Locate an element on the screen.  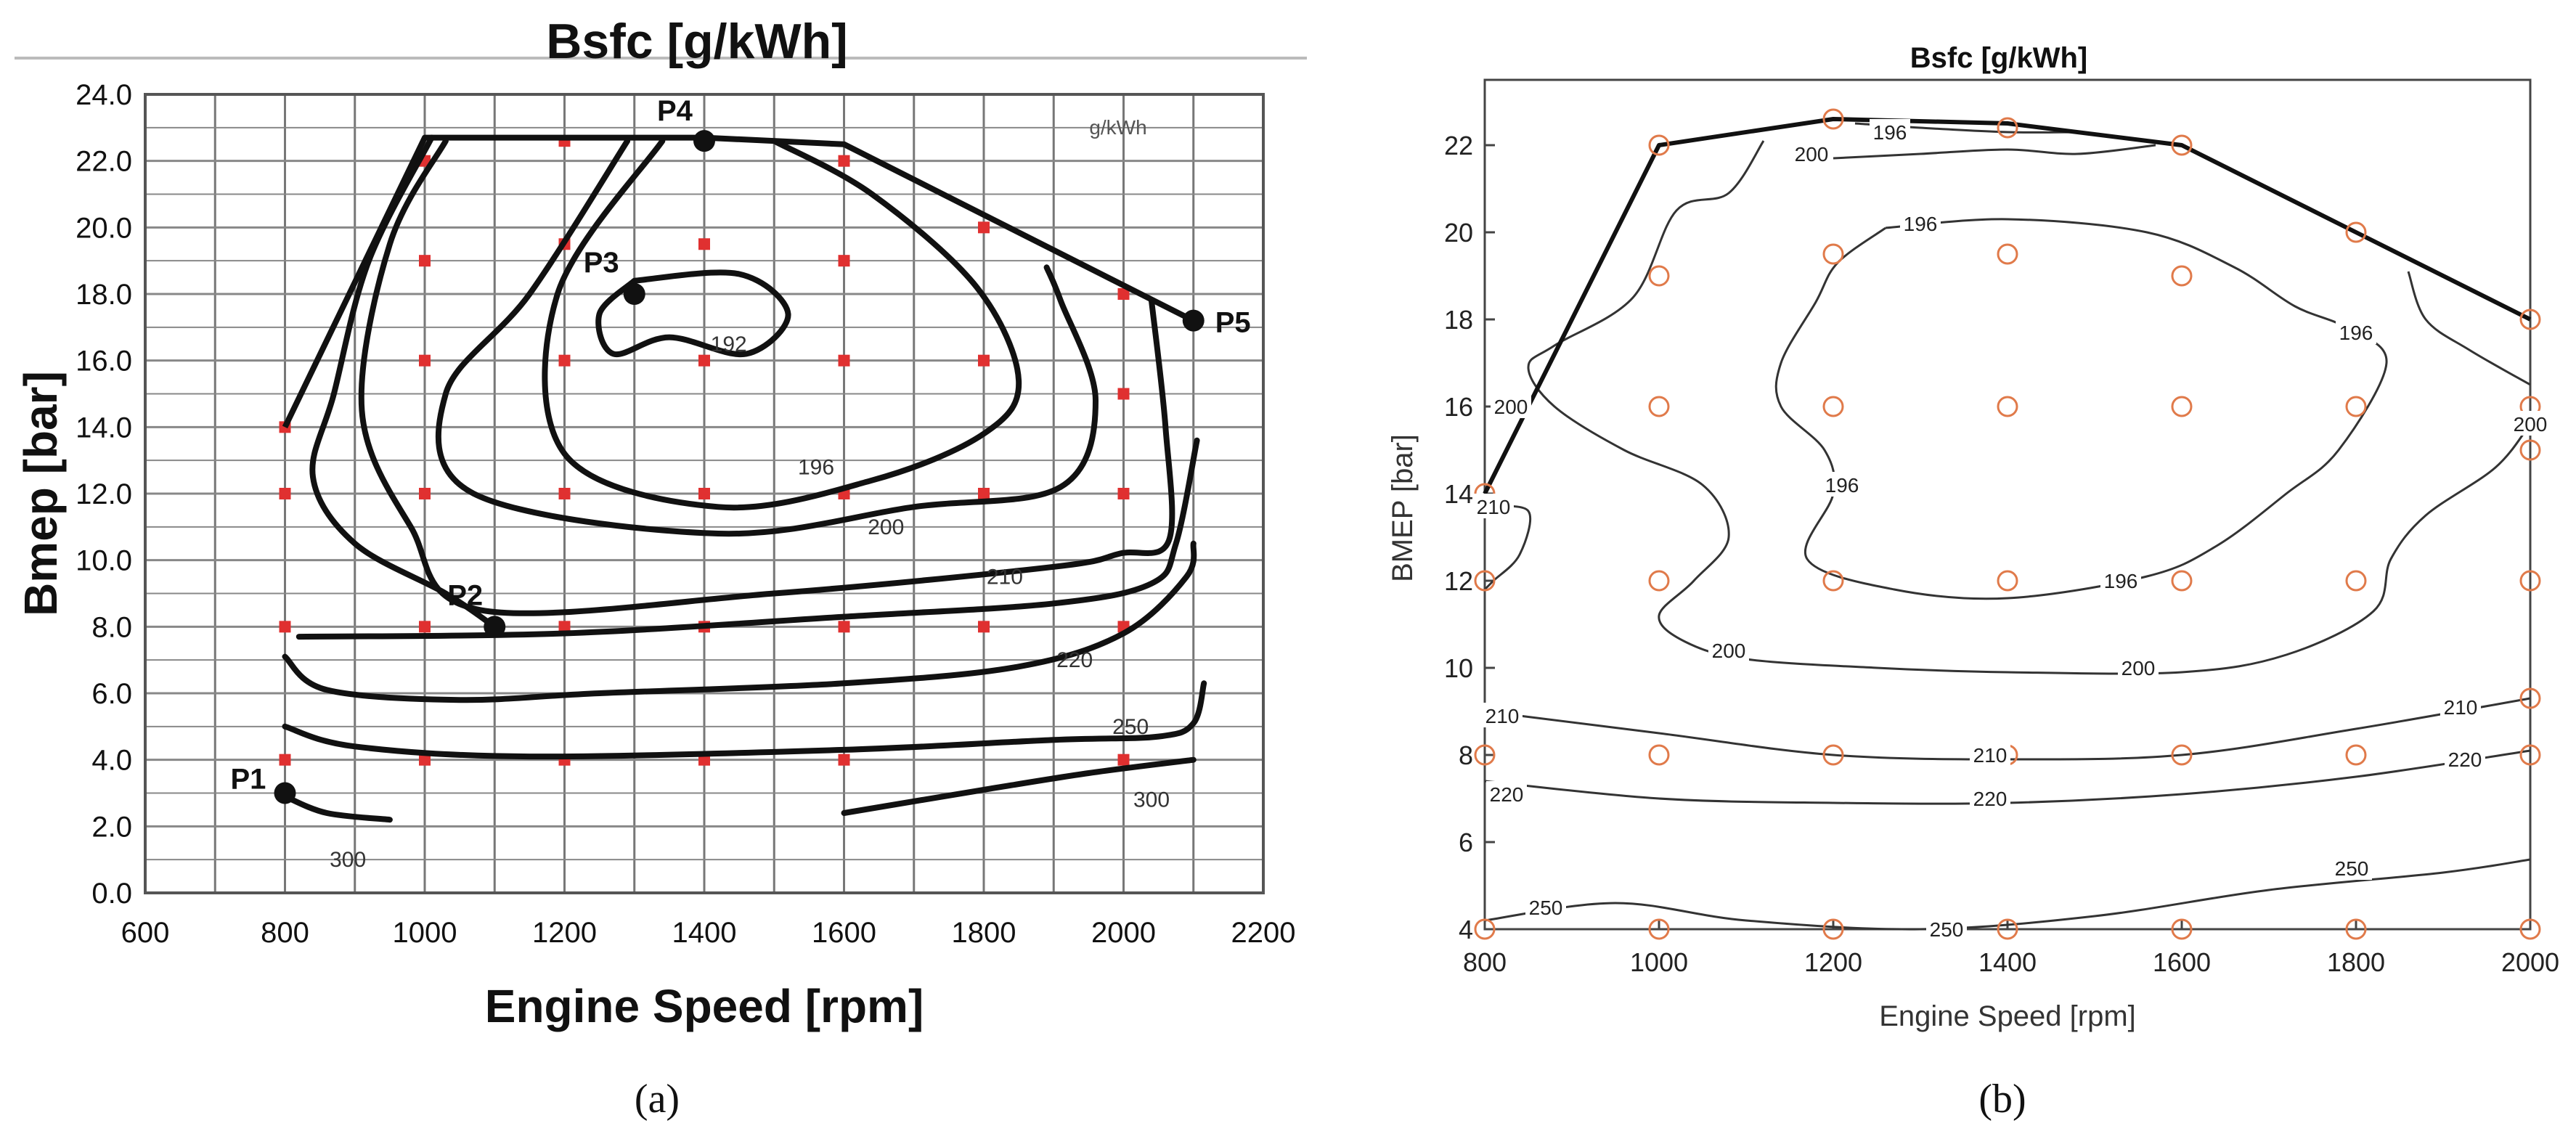
panel-b-caption: (b) is located at coordinates (2002, 1100).